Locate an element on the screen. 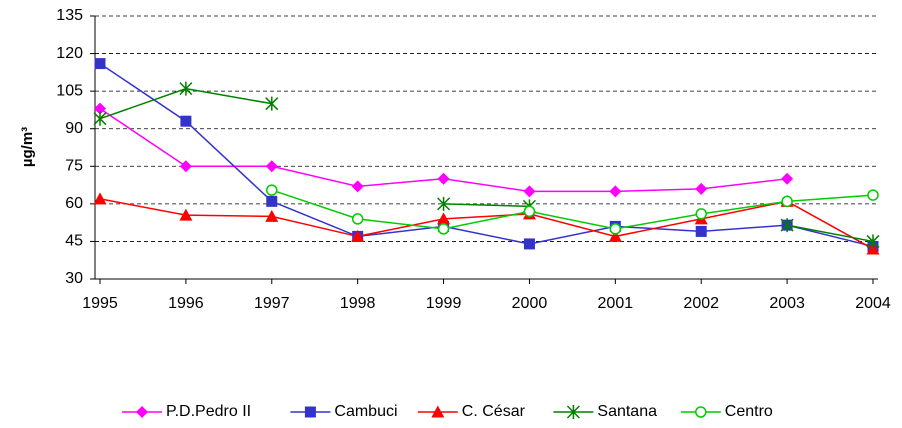 The image size is (902, 428). y-tick-label: 60 is located at coordinates (74, 203).